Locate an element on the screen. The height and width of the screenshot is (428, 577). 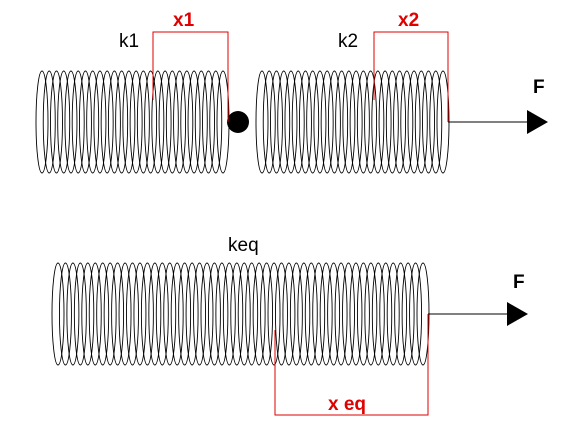
displacement-bracket-x2 is located at coordinates (411, 76).